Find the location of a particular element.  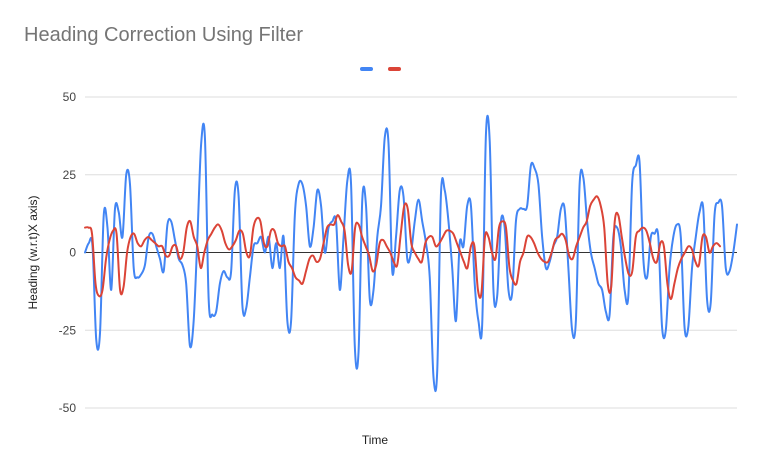

y-tick-label: 50 is located at coordinates (70, 97).